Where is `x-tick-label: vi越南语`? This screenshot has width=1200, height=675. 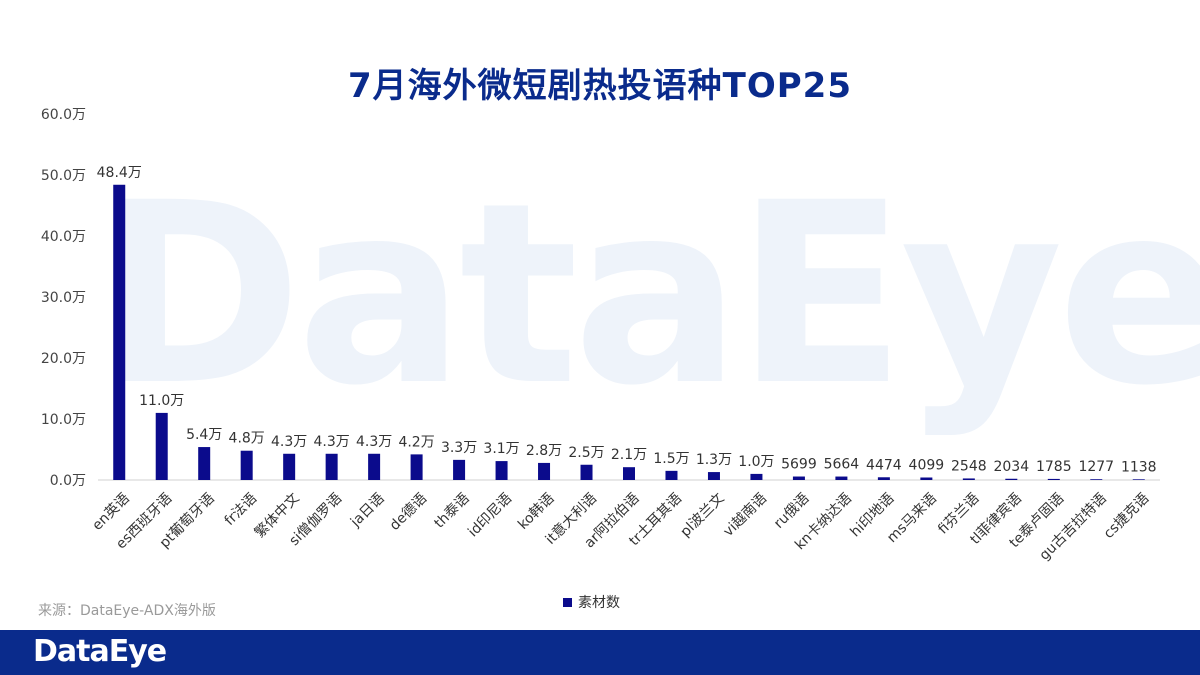 x-tick-label: vi越南语 is located at coordinates (745, 515).